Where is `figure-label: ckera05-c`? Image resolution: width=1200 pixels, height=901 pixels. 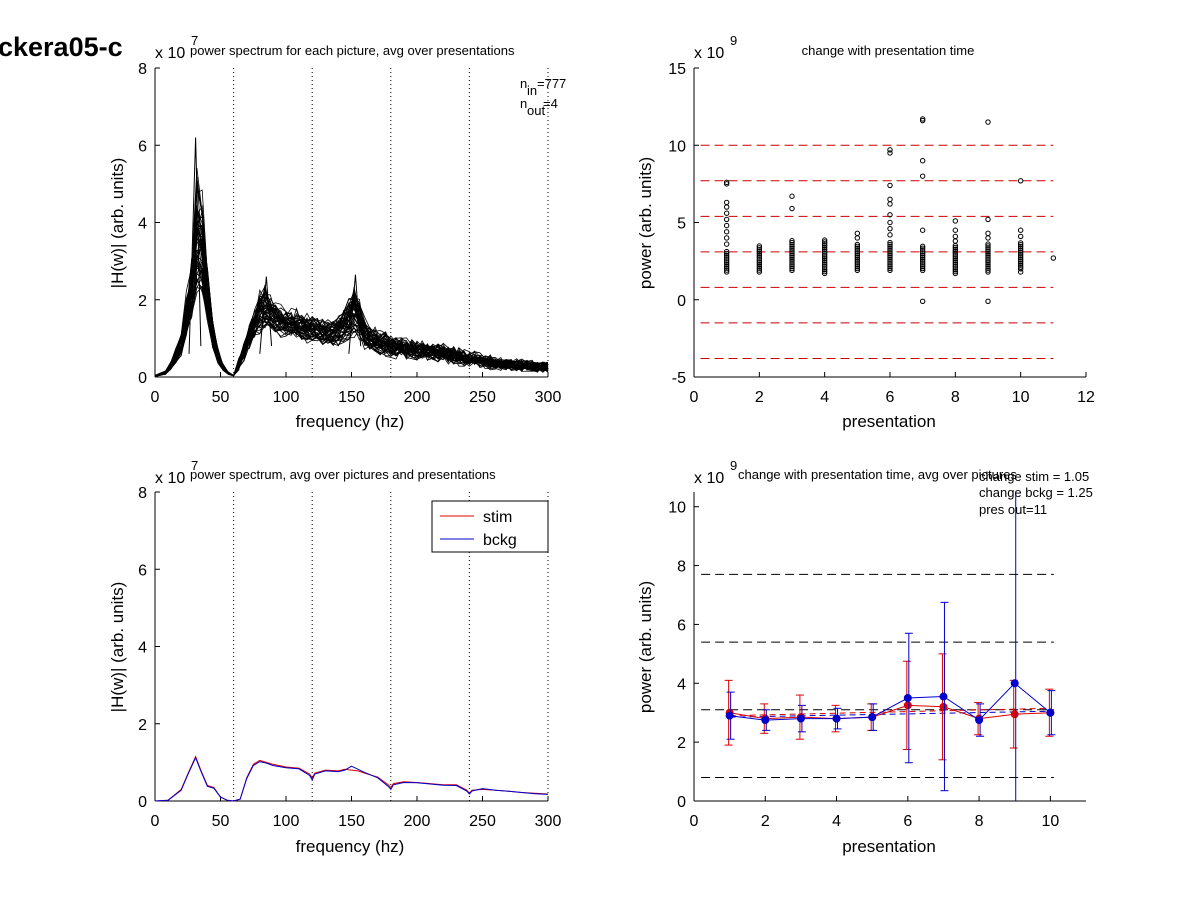
figure-label: ckera05-c is located at coordinates (61, 47).